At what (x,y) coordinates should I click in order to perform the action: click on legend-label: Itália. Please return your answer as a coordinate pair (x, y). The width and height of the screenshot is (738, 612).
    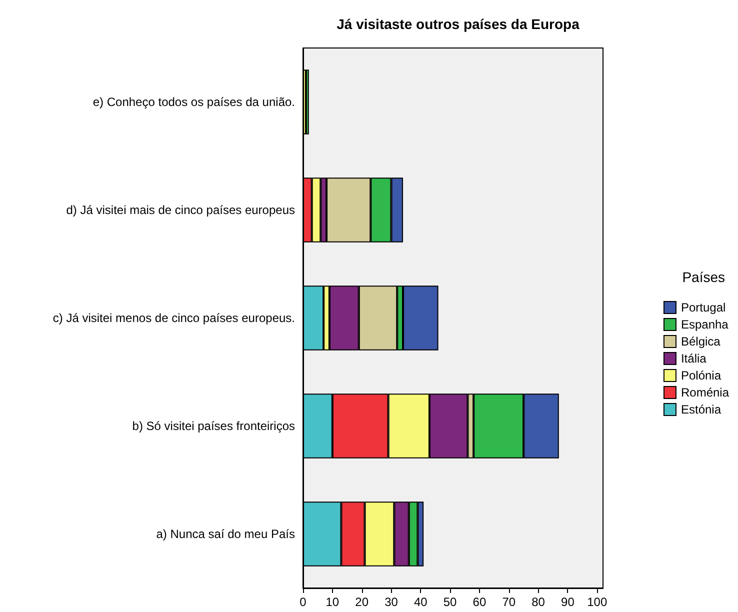
    Looking at the image, I should click on (693, 359).